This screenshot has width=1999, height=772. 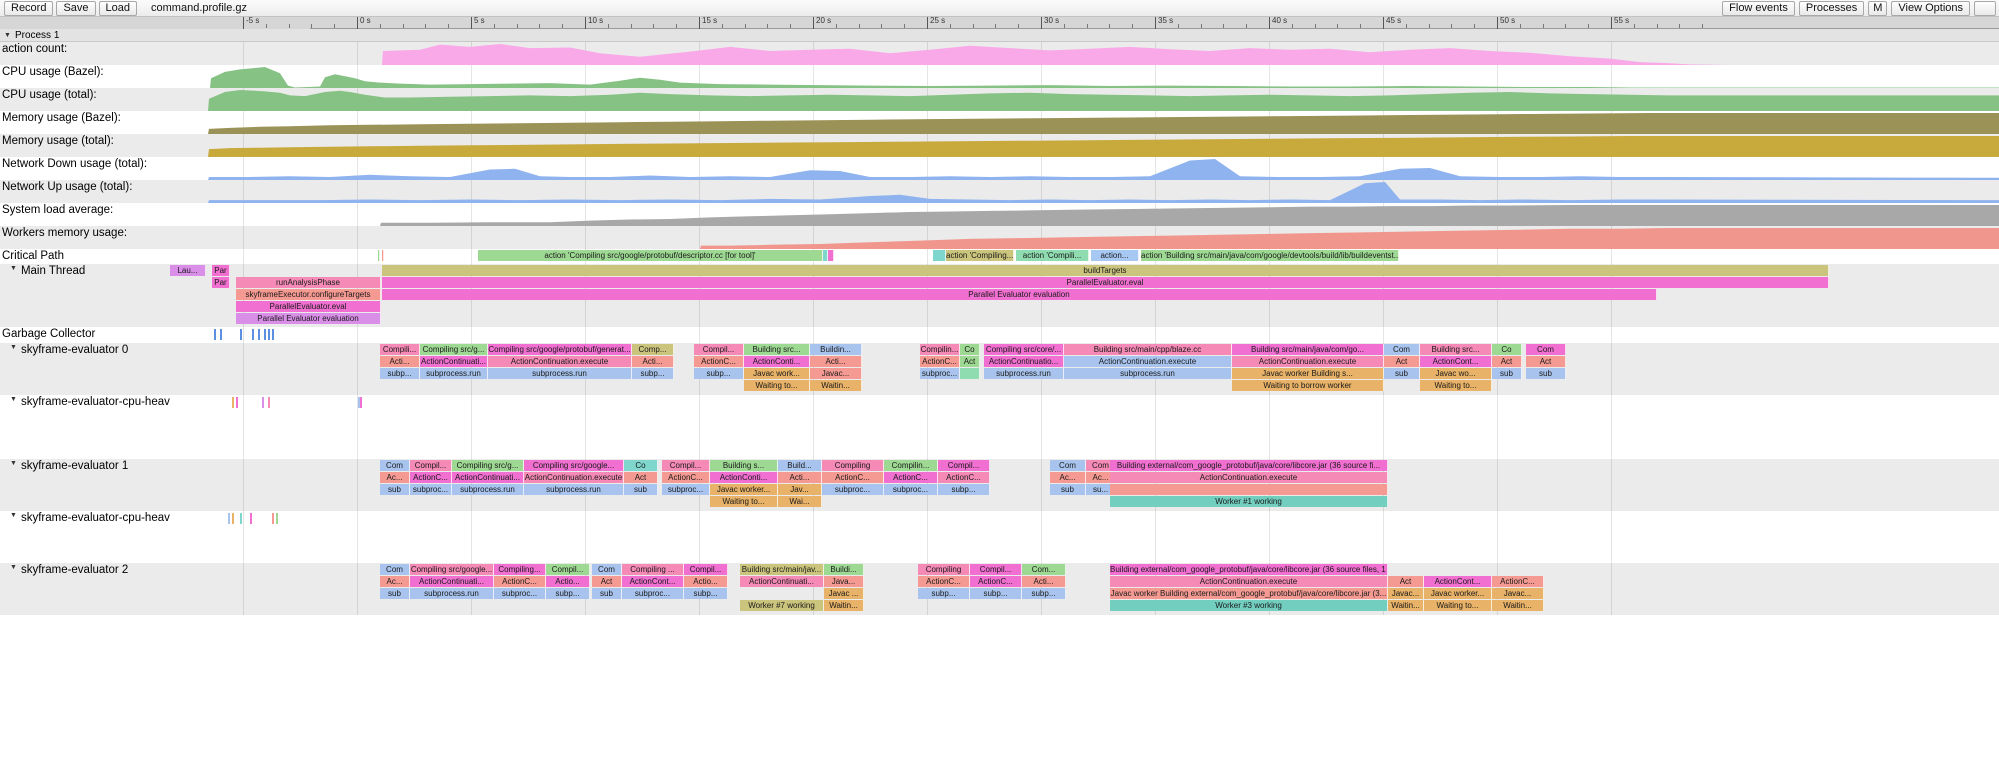 What do you see at coordinates (1105, 270) in the screenshot?
I see `trace-slice: buildTargets` at bounding box center [1105, 270].